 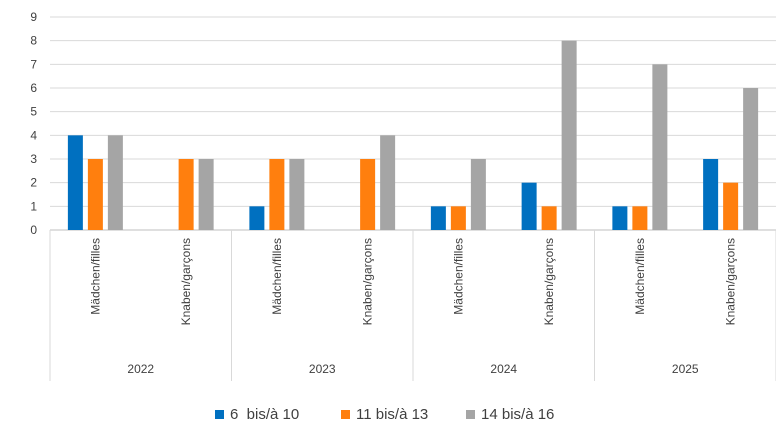 What do you see at coordinates (392, 414) in the screenshot?
I see `legend-label: 11 bis/à 13` at bounding box center [392, 414].